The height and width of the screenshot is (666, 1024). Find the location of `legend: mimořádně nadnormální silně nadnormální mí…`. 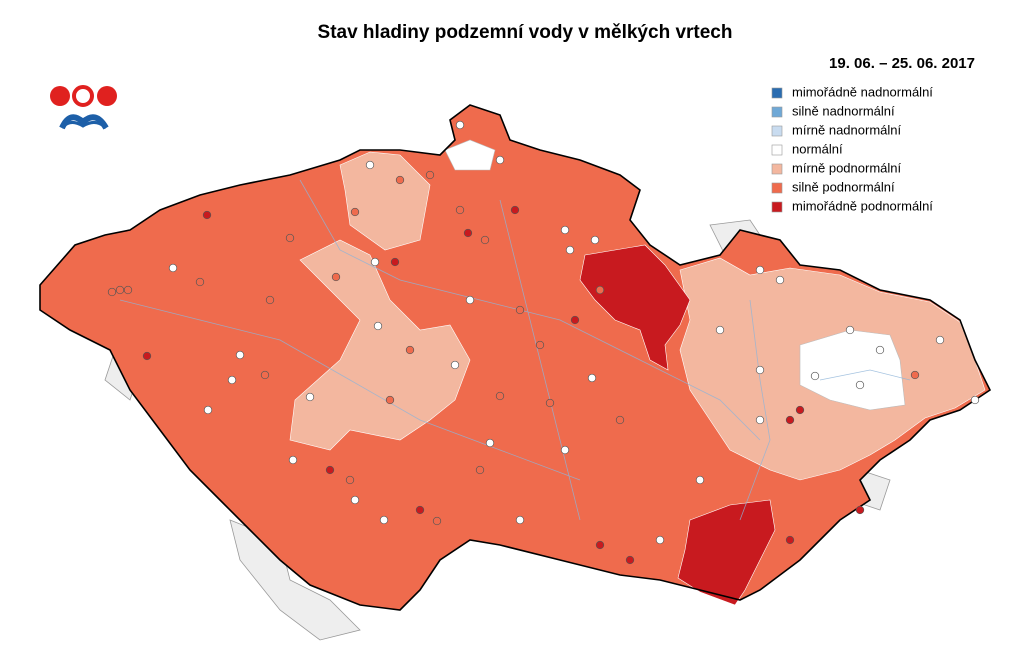

legend: mimořádně nadnormální silně nadnormální mí… is located at coordinates (852, 148).